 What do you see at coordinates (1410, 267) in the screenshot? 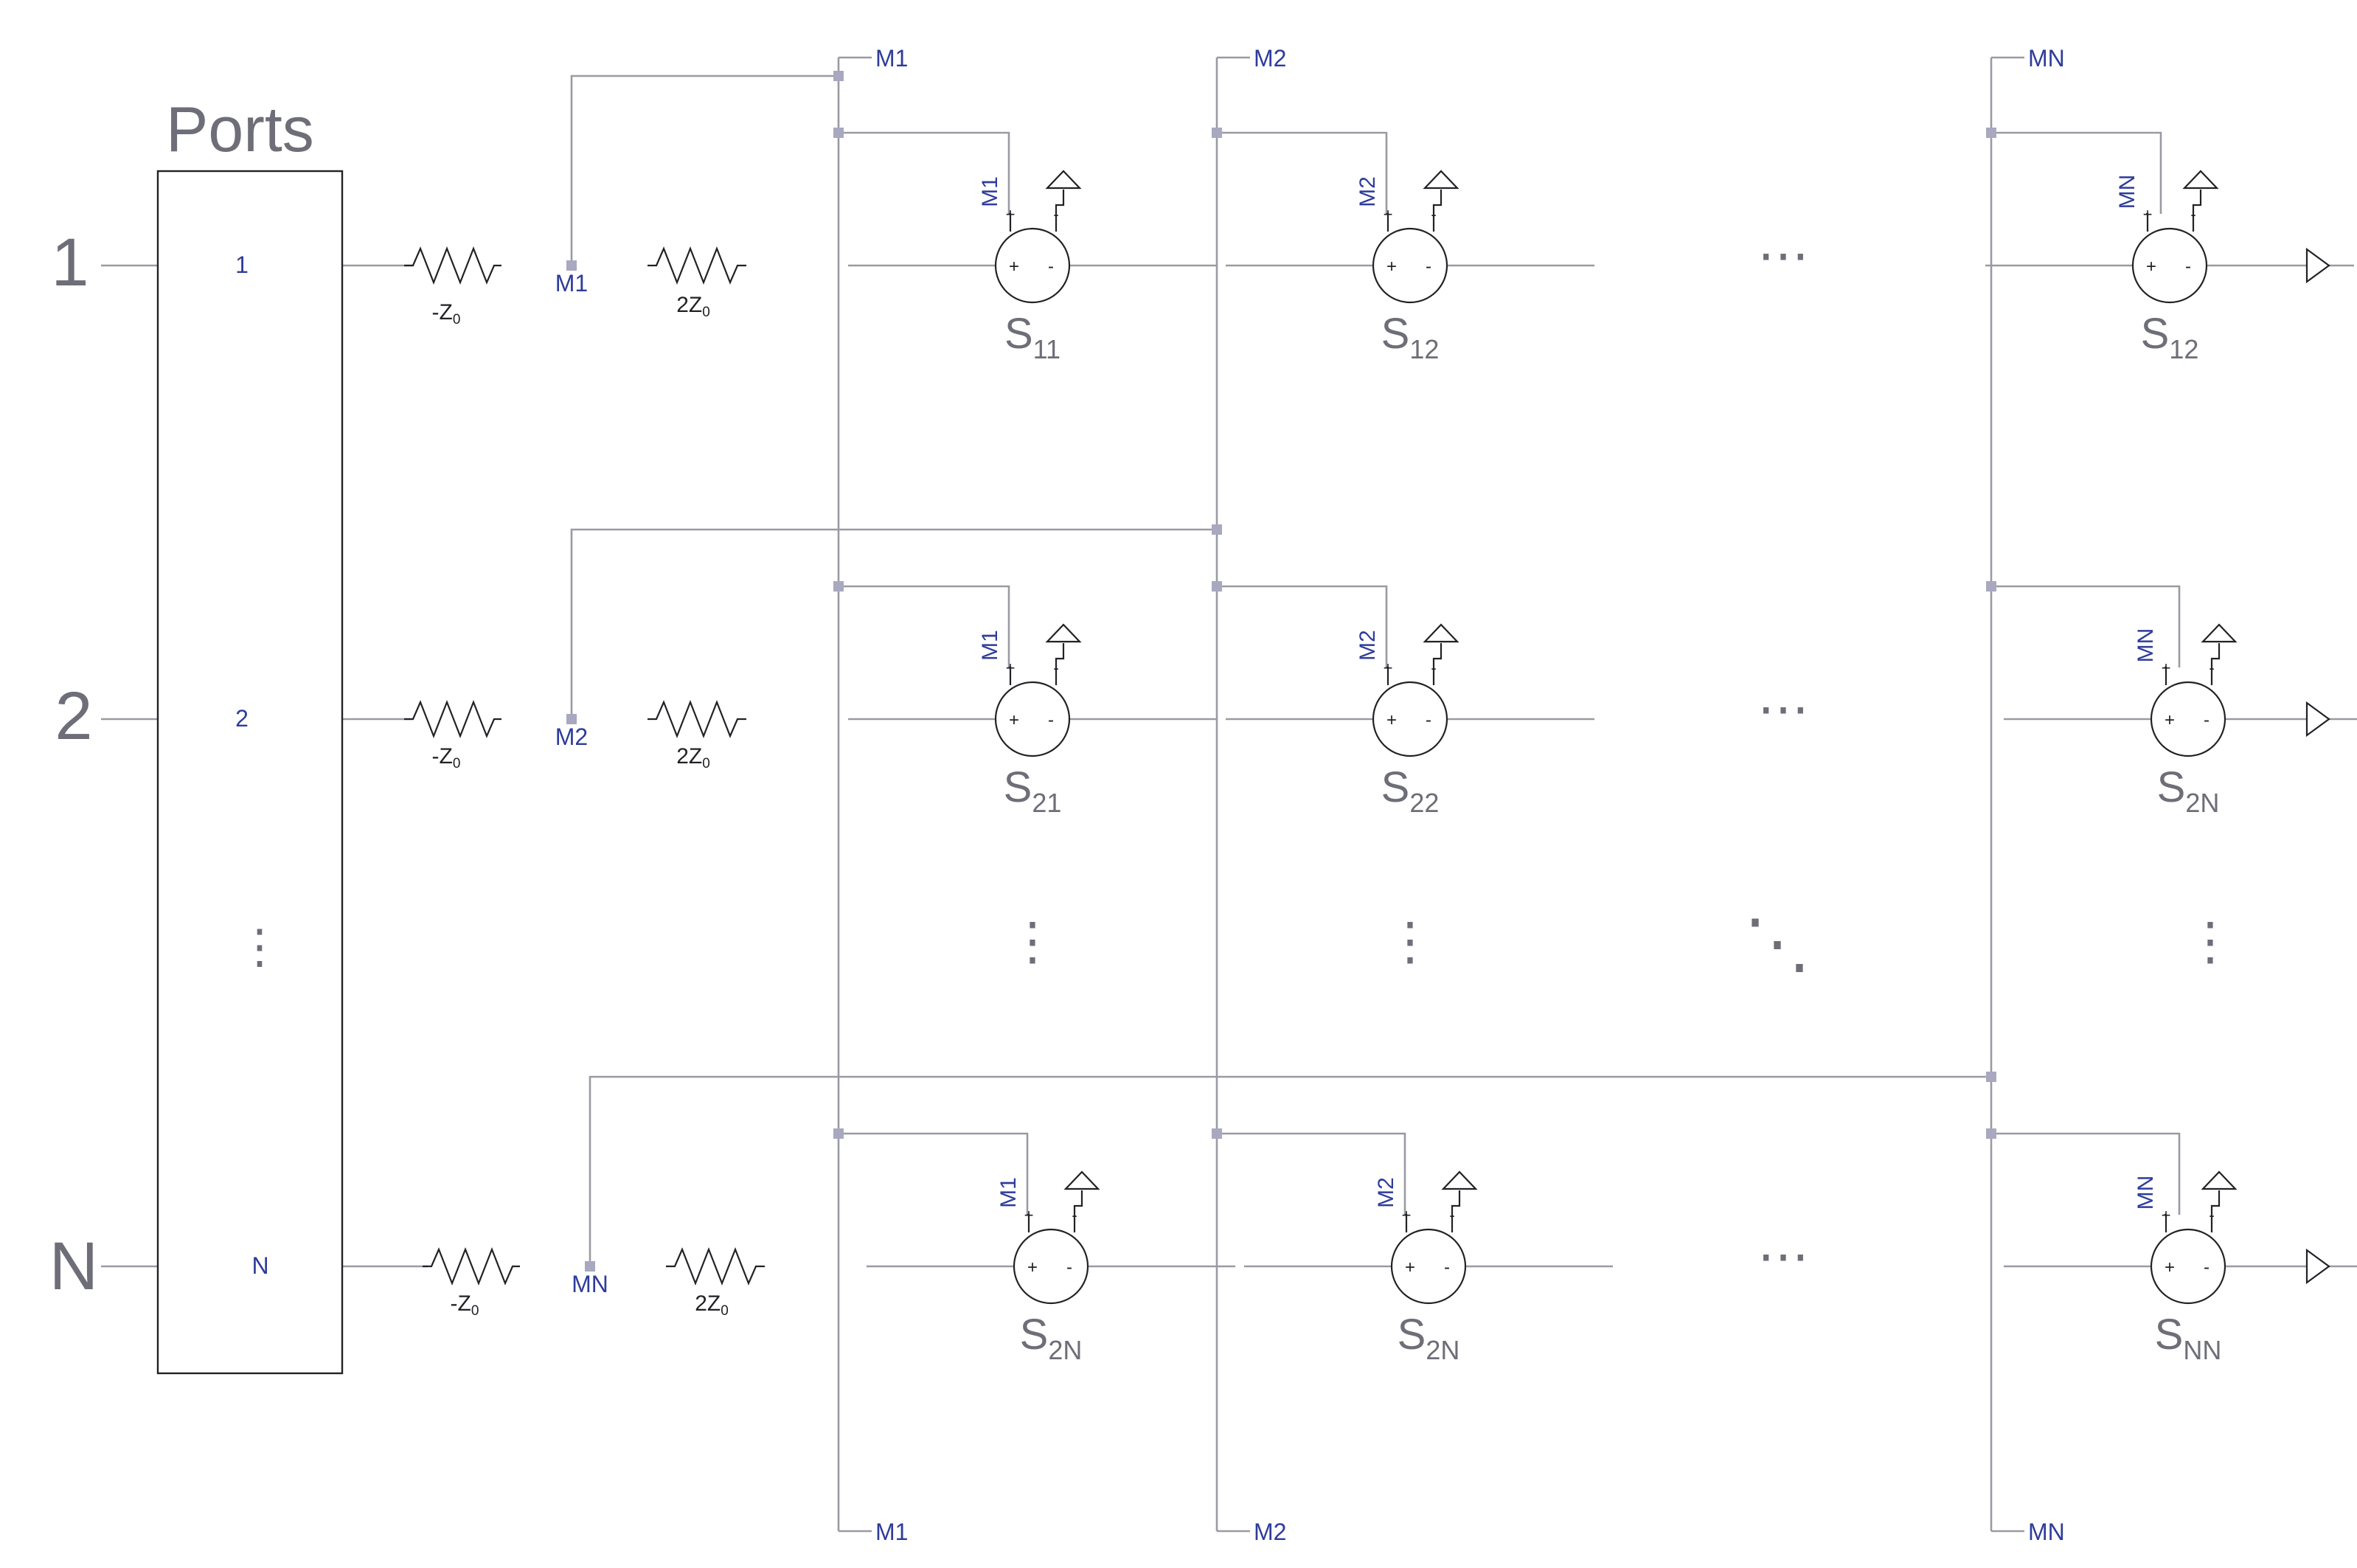
I see `source-s-12-2: + - + - M2 S12` at bounding box center [1410, 267].